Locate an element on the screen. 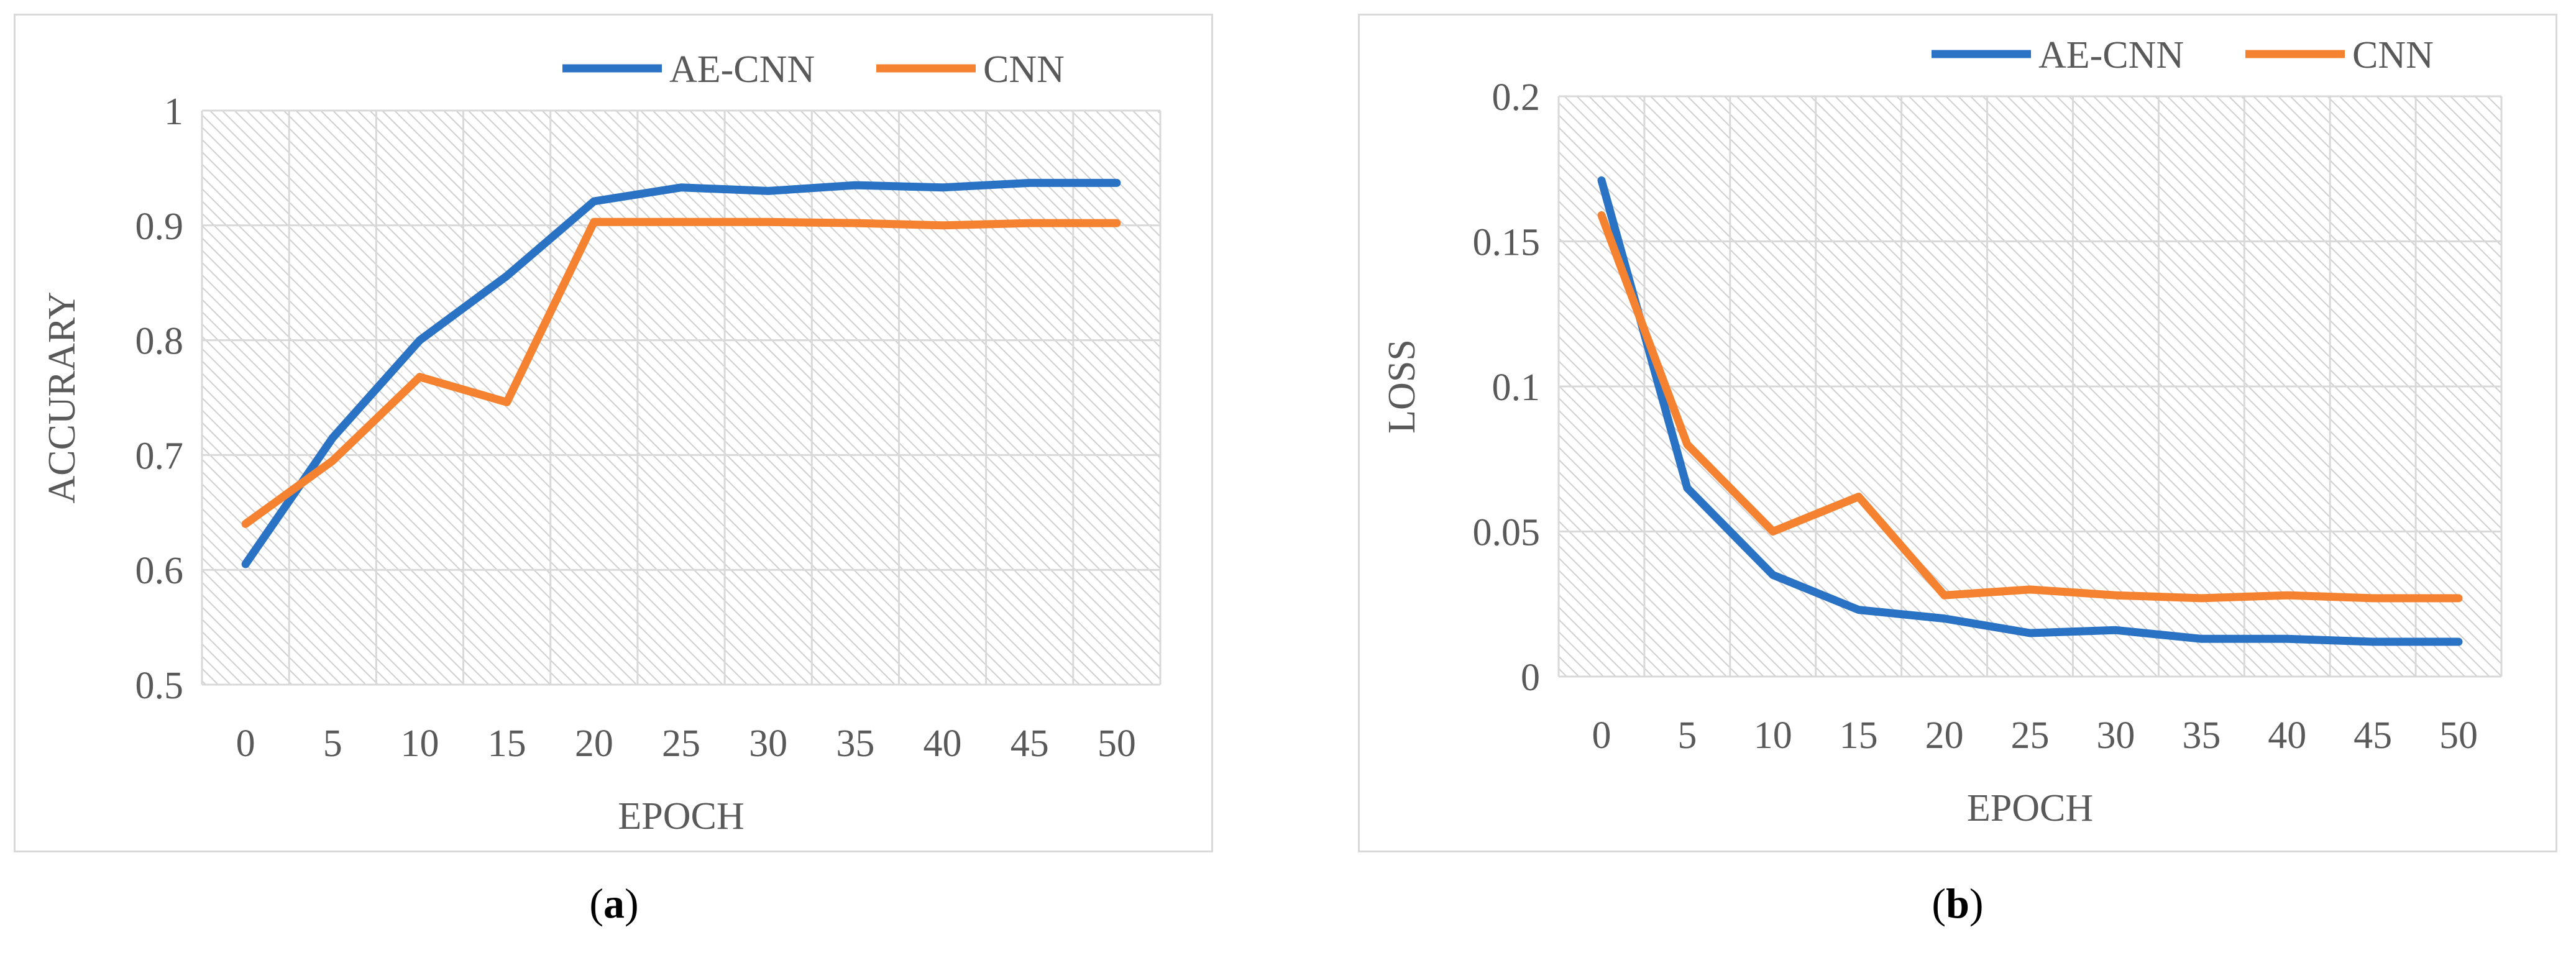 The image size is (2576, 958). caption-b: (b) is located at coordinates (1958, 904).